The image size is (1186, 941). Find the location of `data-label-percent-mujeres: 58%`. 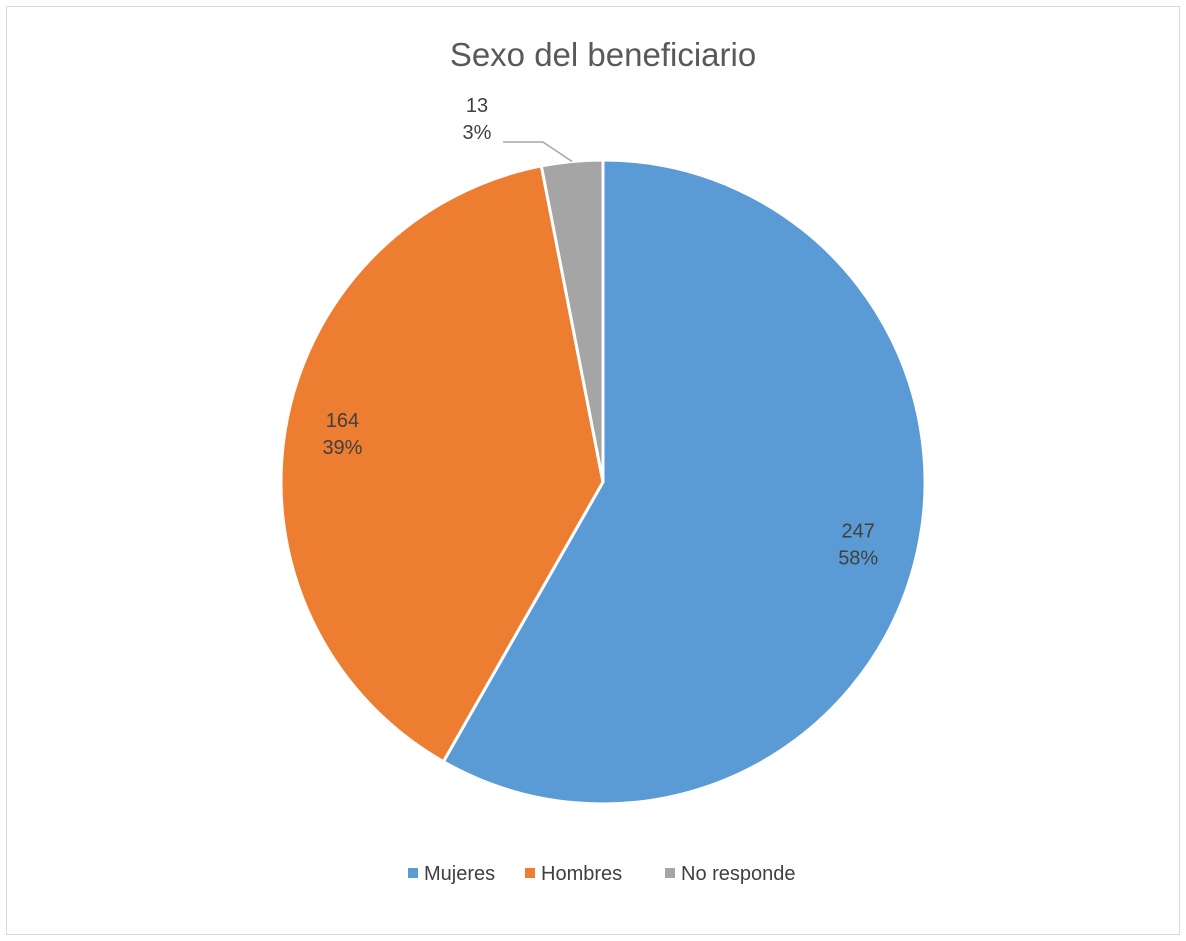

data-label-percent-mujeres: 58% is located at coordinates (858, 559).